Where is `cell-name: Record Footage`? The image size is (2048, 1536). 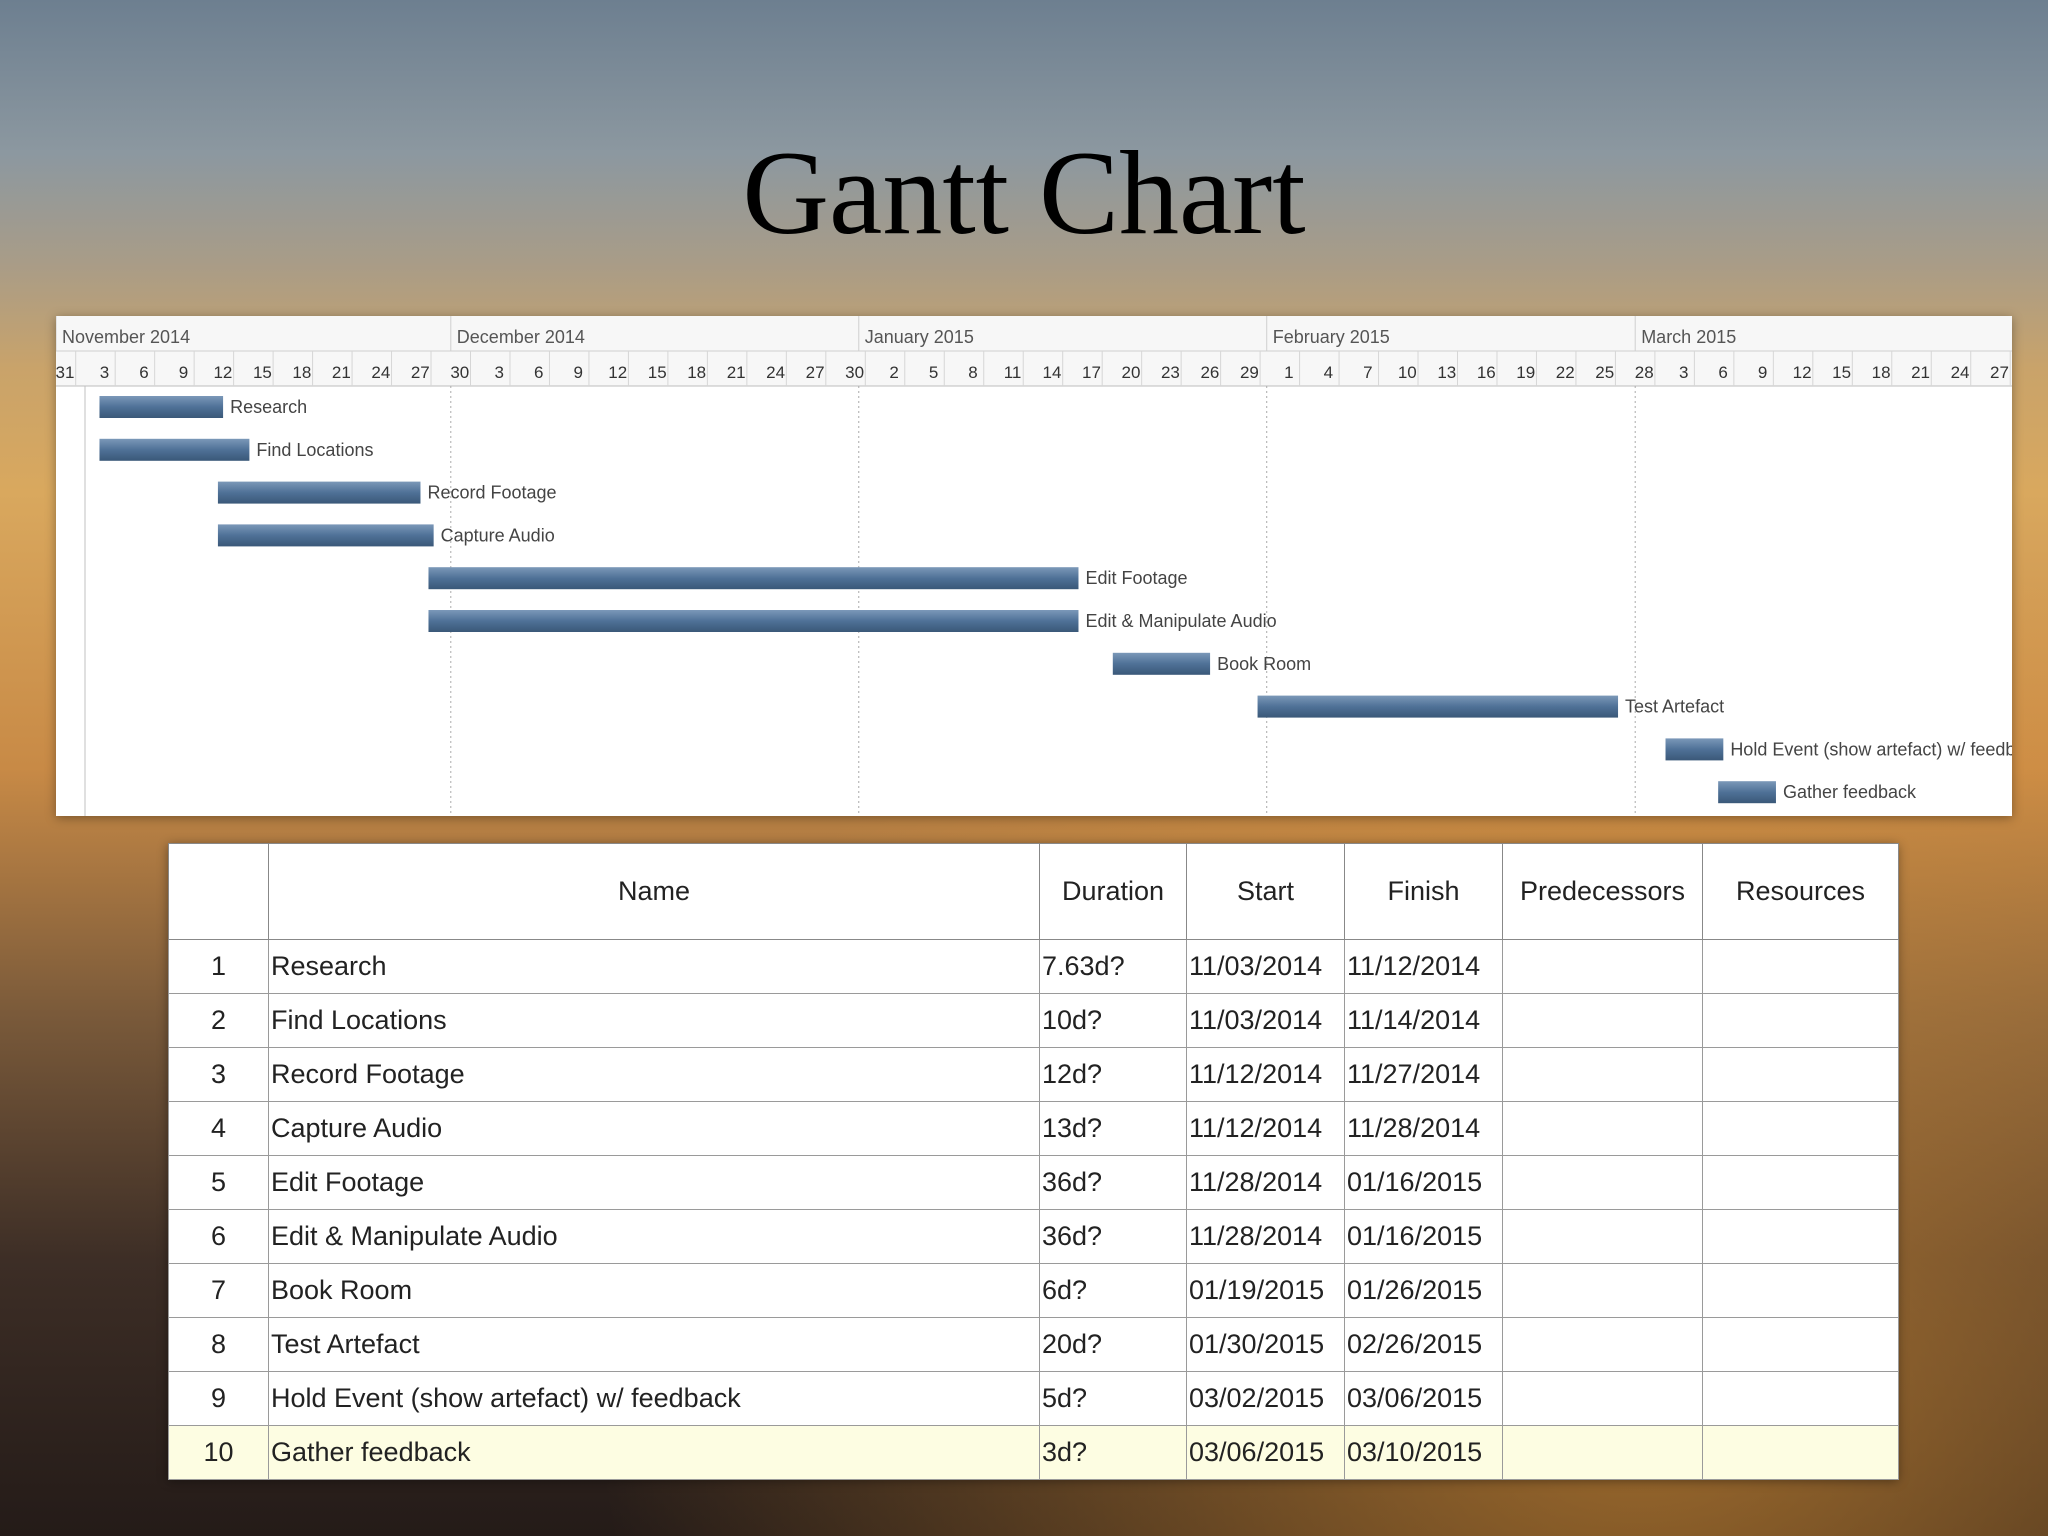 cell-name: Record Footage is located at coordinates (654, 1074).